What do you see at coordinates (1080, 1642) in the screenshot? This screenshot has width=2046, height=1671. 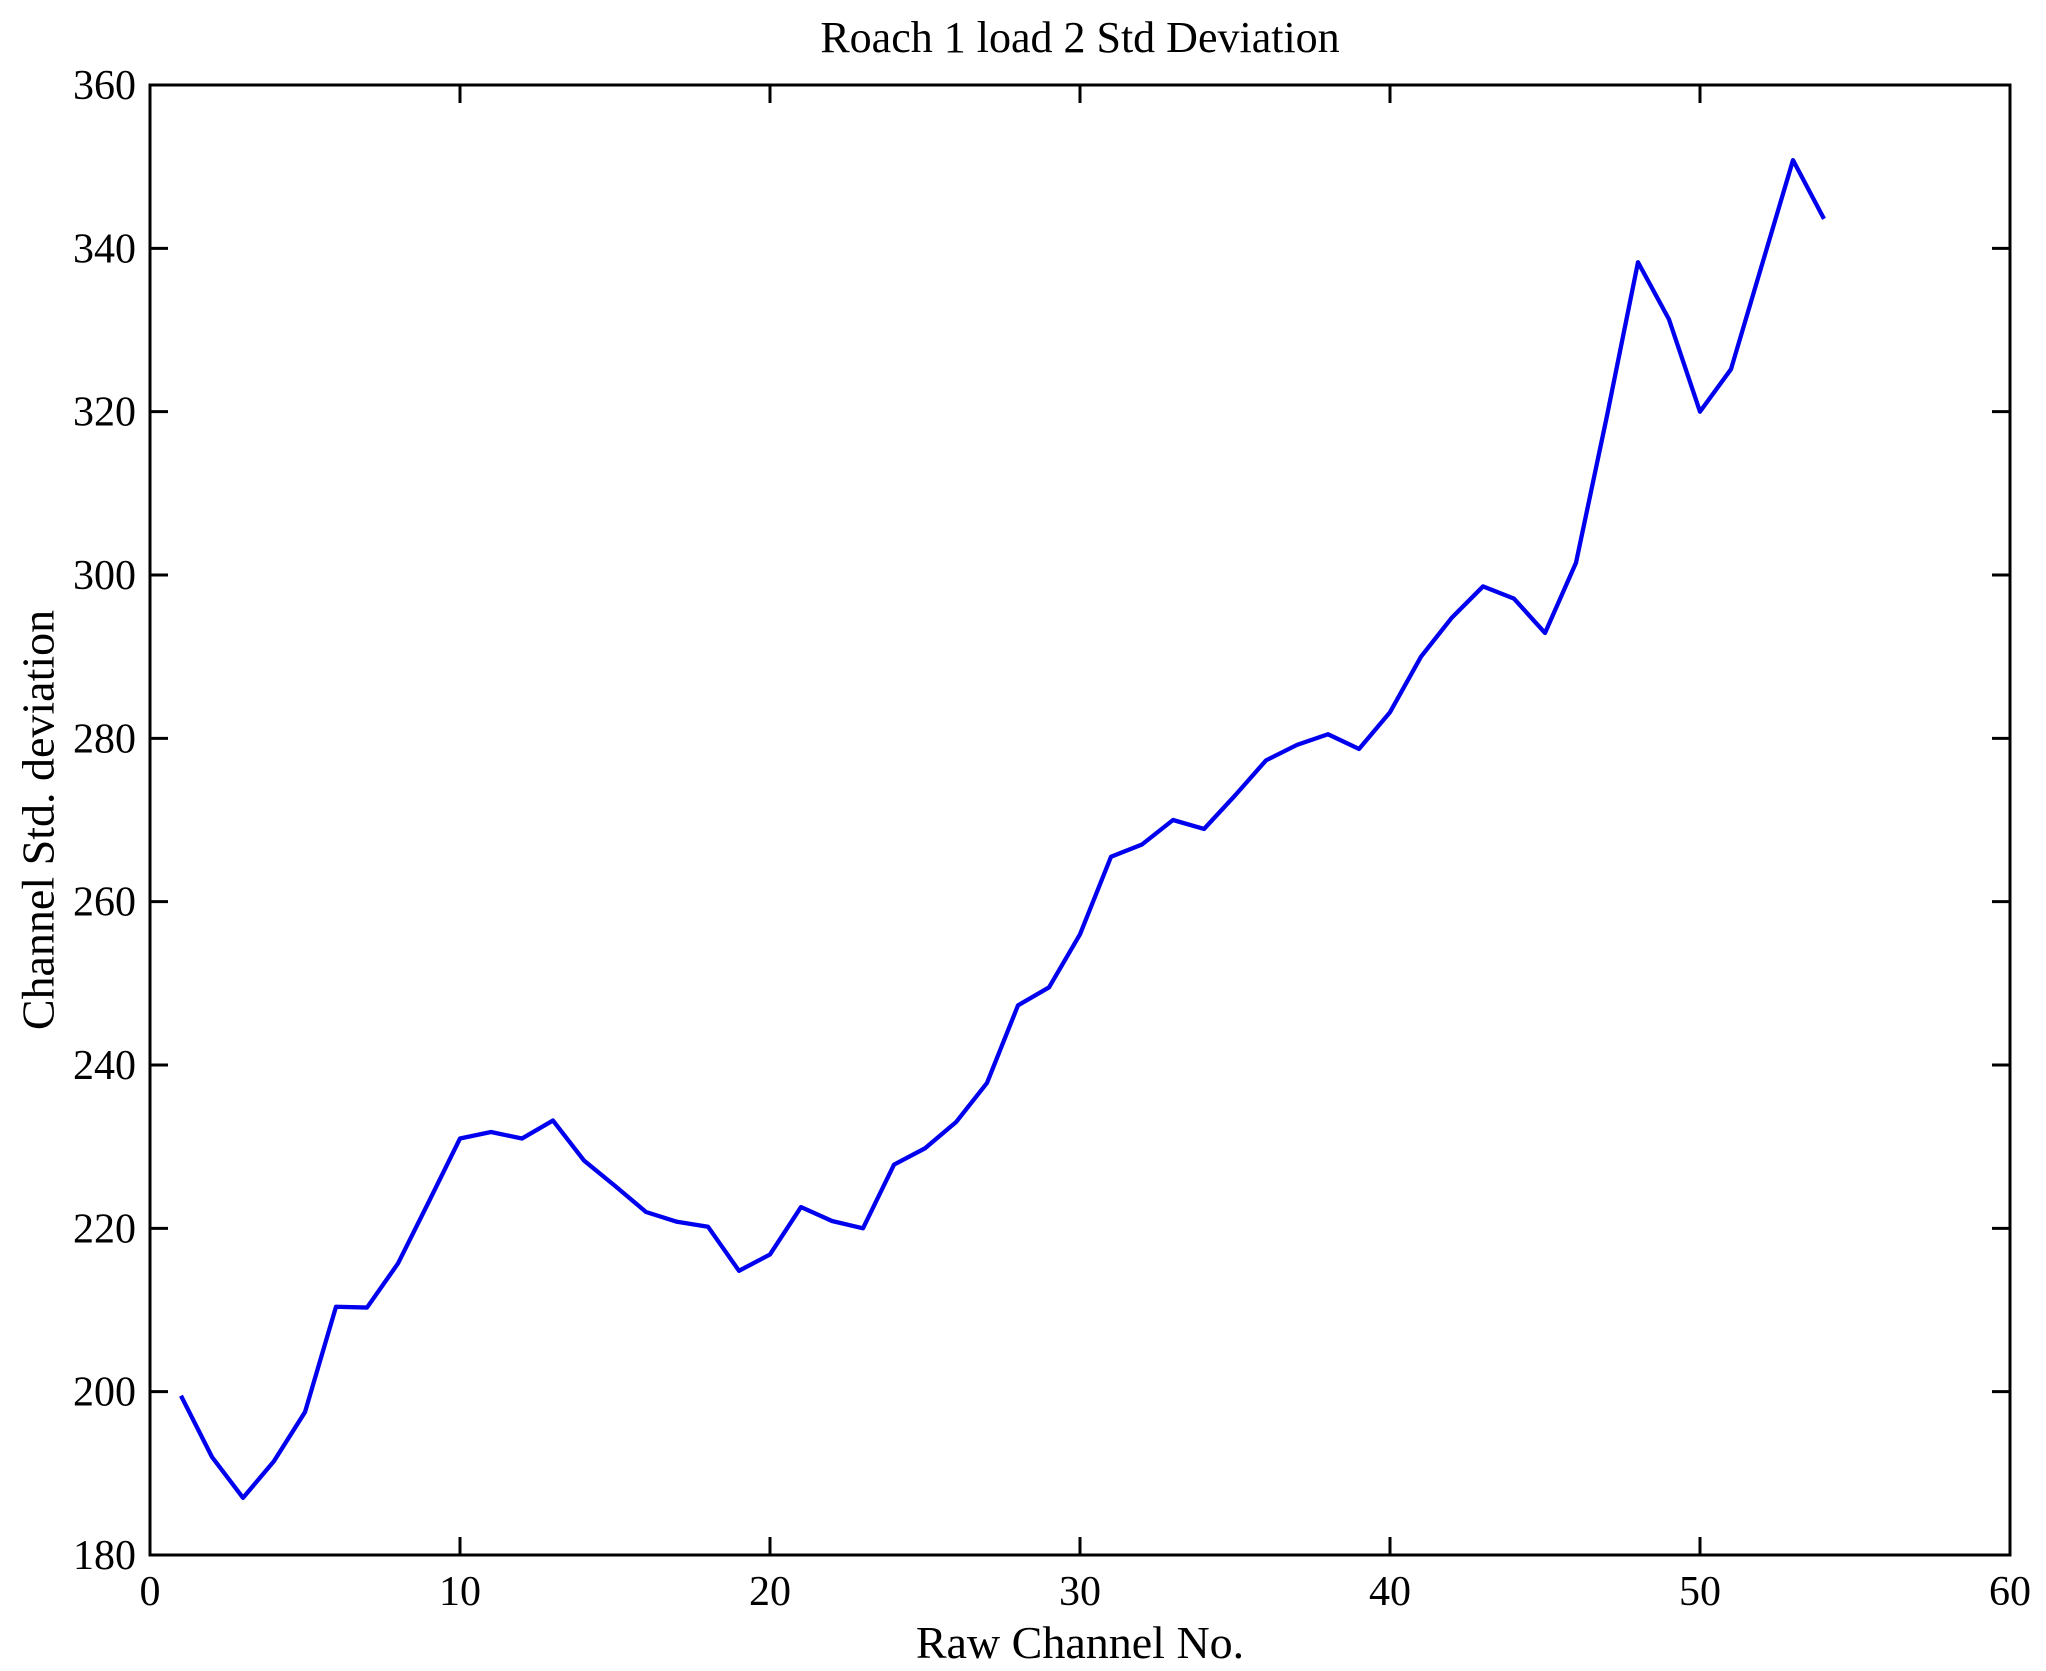 I see `x-axis-label: Raw Channel No.` at bounding box center [1080, 1642].